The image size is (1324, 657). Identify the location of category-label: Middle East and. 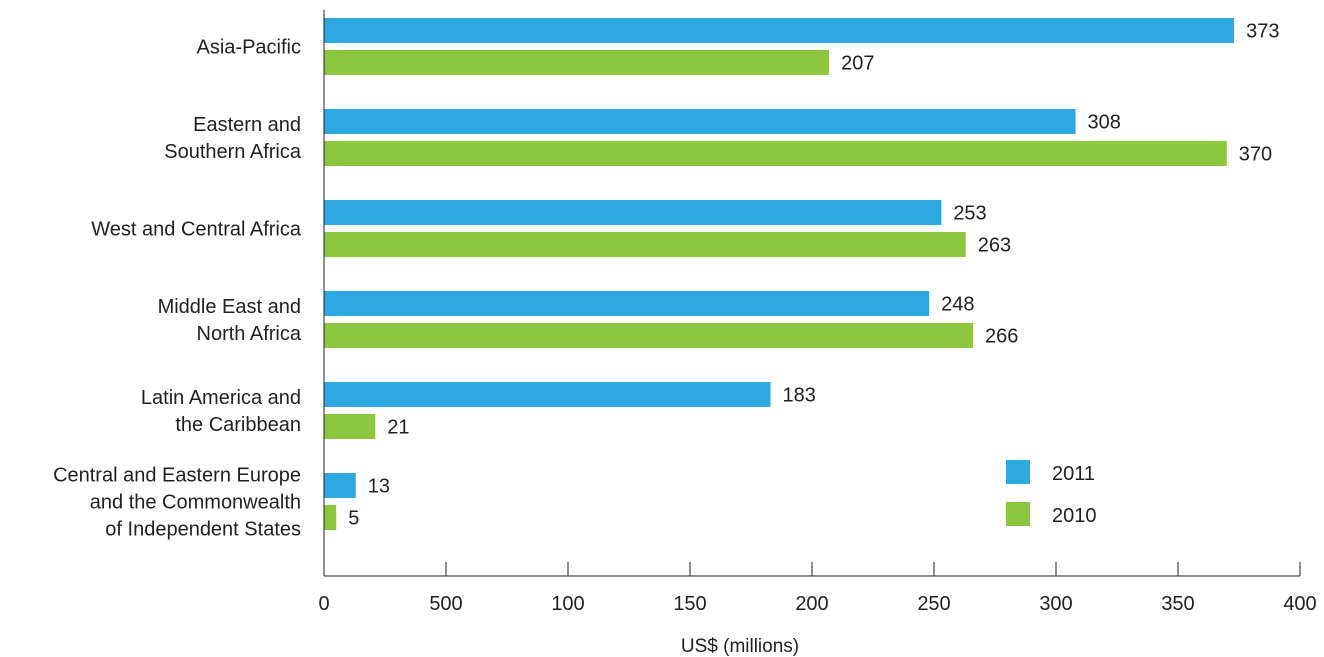
(229, 307).